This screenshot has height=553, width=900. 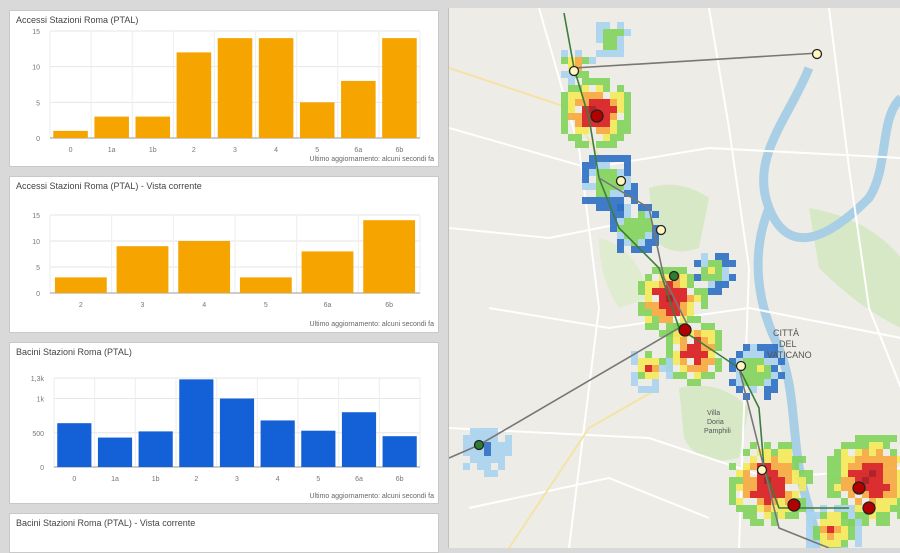 What do you see at coordinates (38, 434) in the screenshot?
I see `y-tick-label: 500` at bounding box center [38, 434].